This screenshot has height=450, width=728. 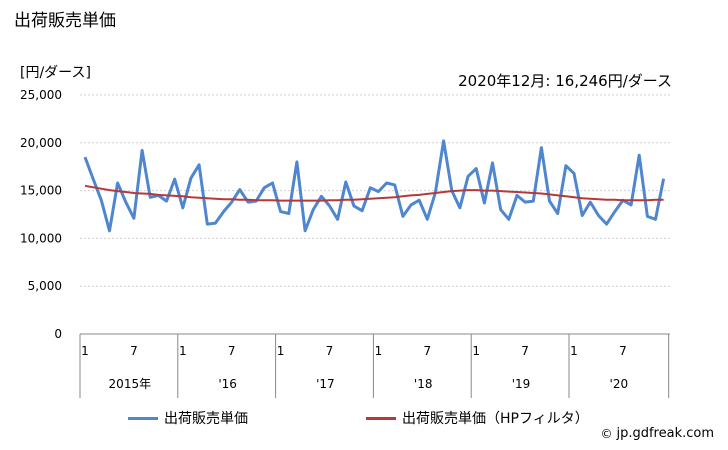 I want to click on legend-item-series-1: 出荷販売単価, so click(x=188, y=418).